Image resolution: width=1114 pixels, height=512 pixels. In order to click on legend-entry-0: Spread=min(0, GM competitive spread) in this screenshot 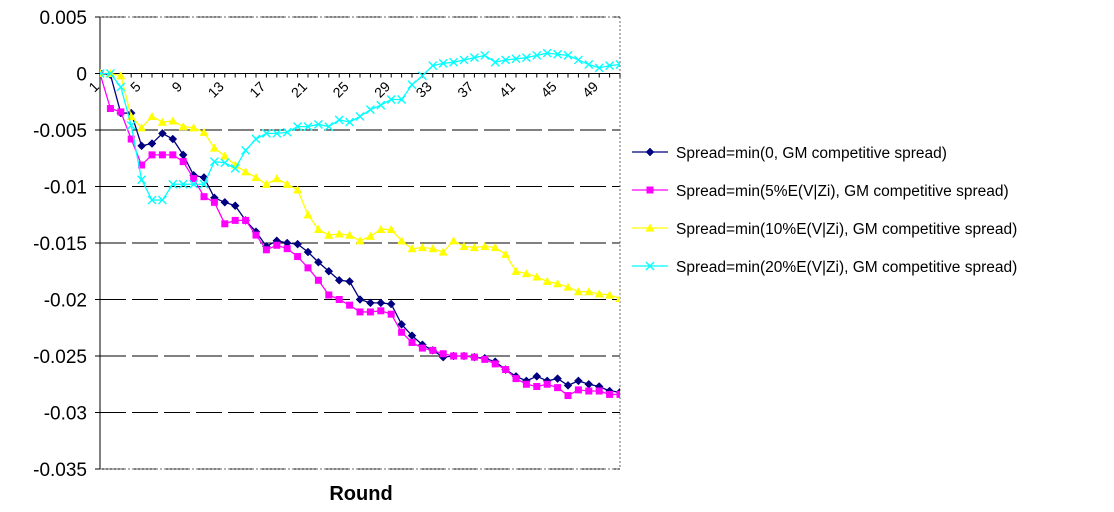, I will do `click(789, 153)`.